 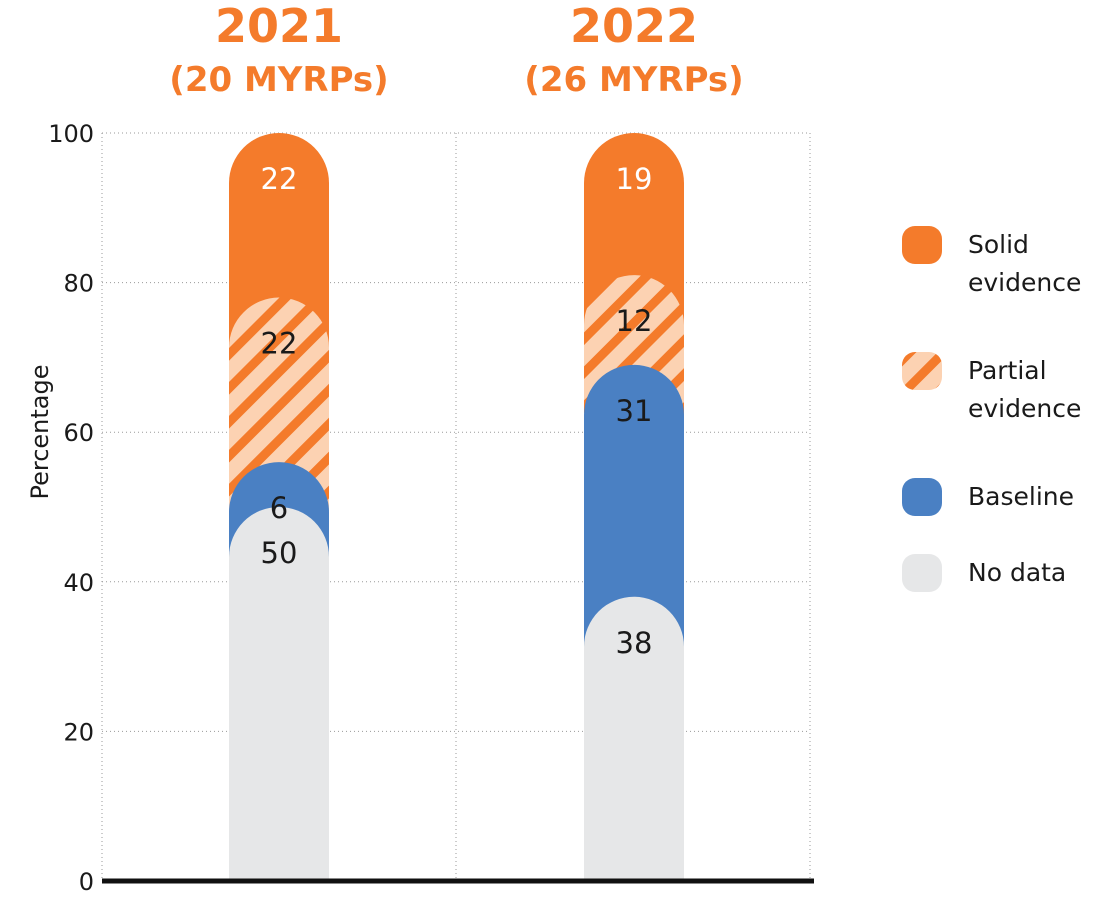 I want to click on y-tick-label: 80, so click(x=78, y=284).